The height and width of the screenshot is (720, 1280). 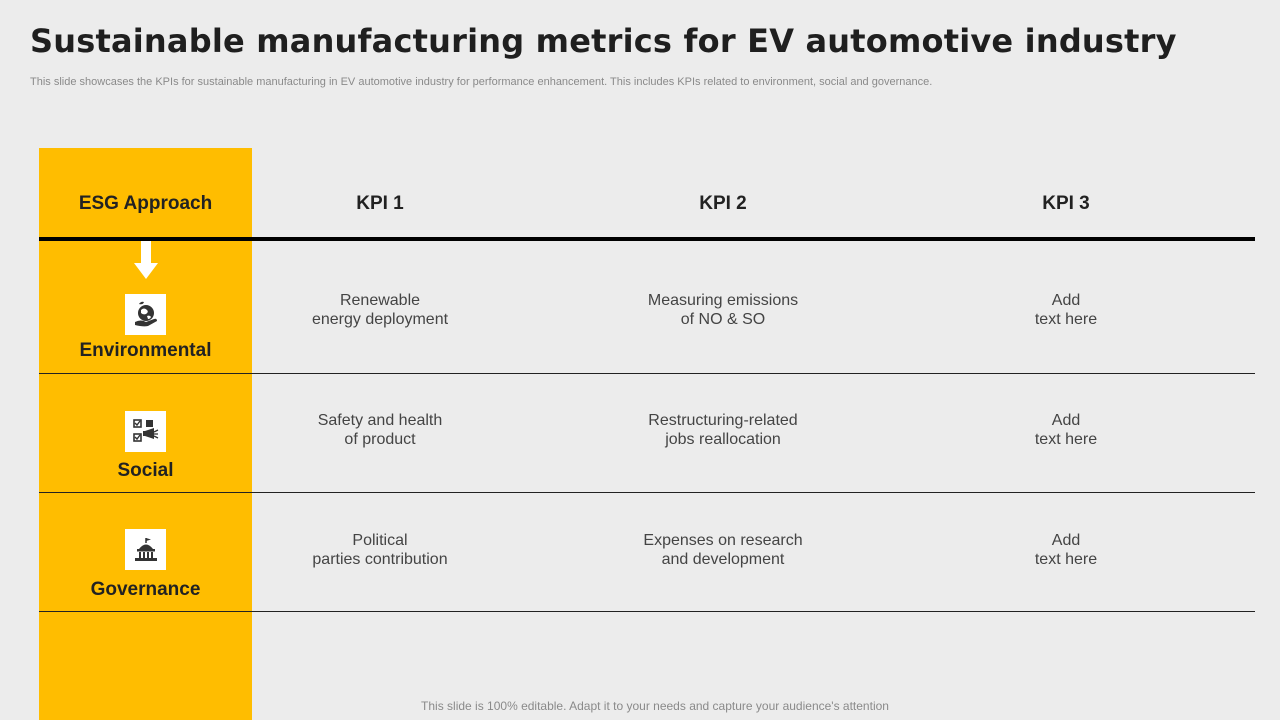 What do you see at coordinates (647, 239) in the screenshot?
I see `header-divider` at bounding box center [647, 239].